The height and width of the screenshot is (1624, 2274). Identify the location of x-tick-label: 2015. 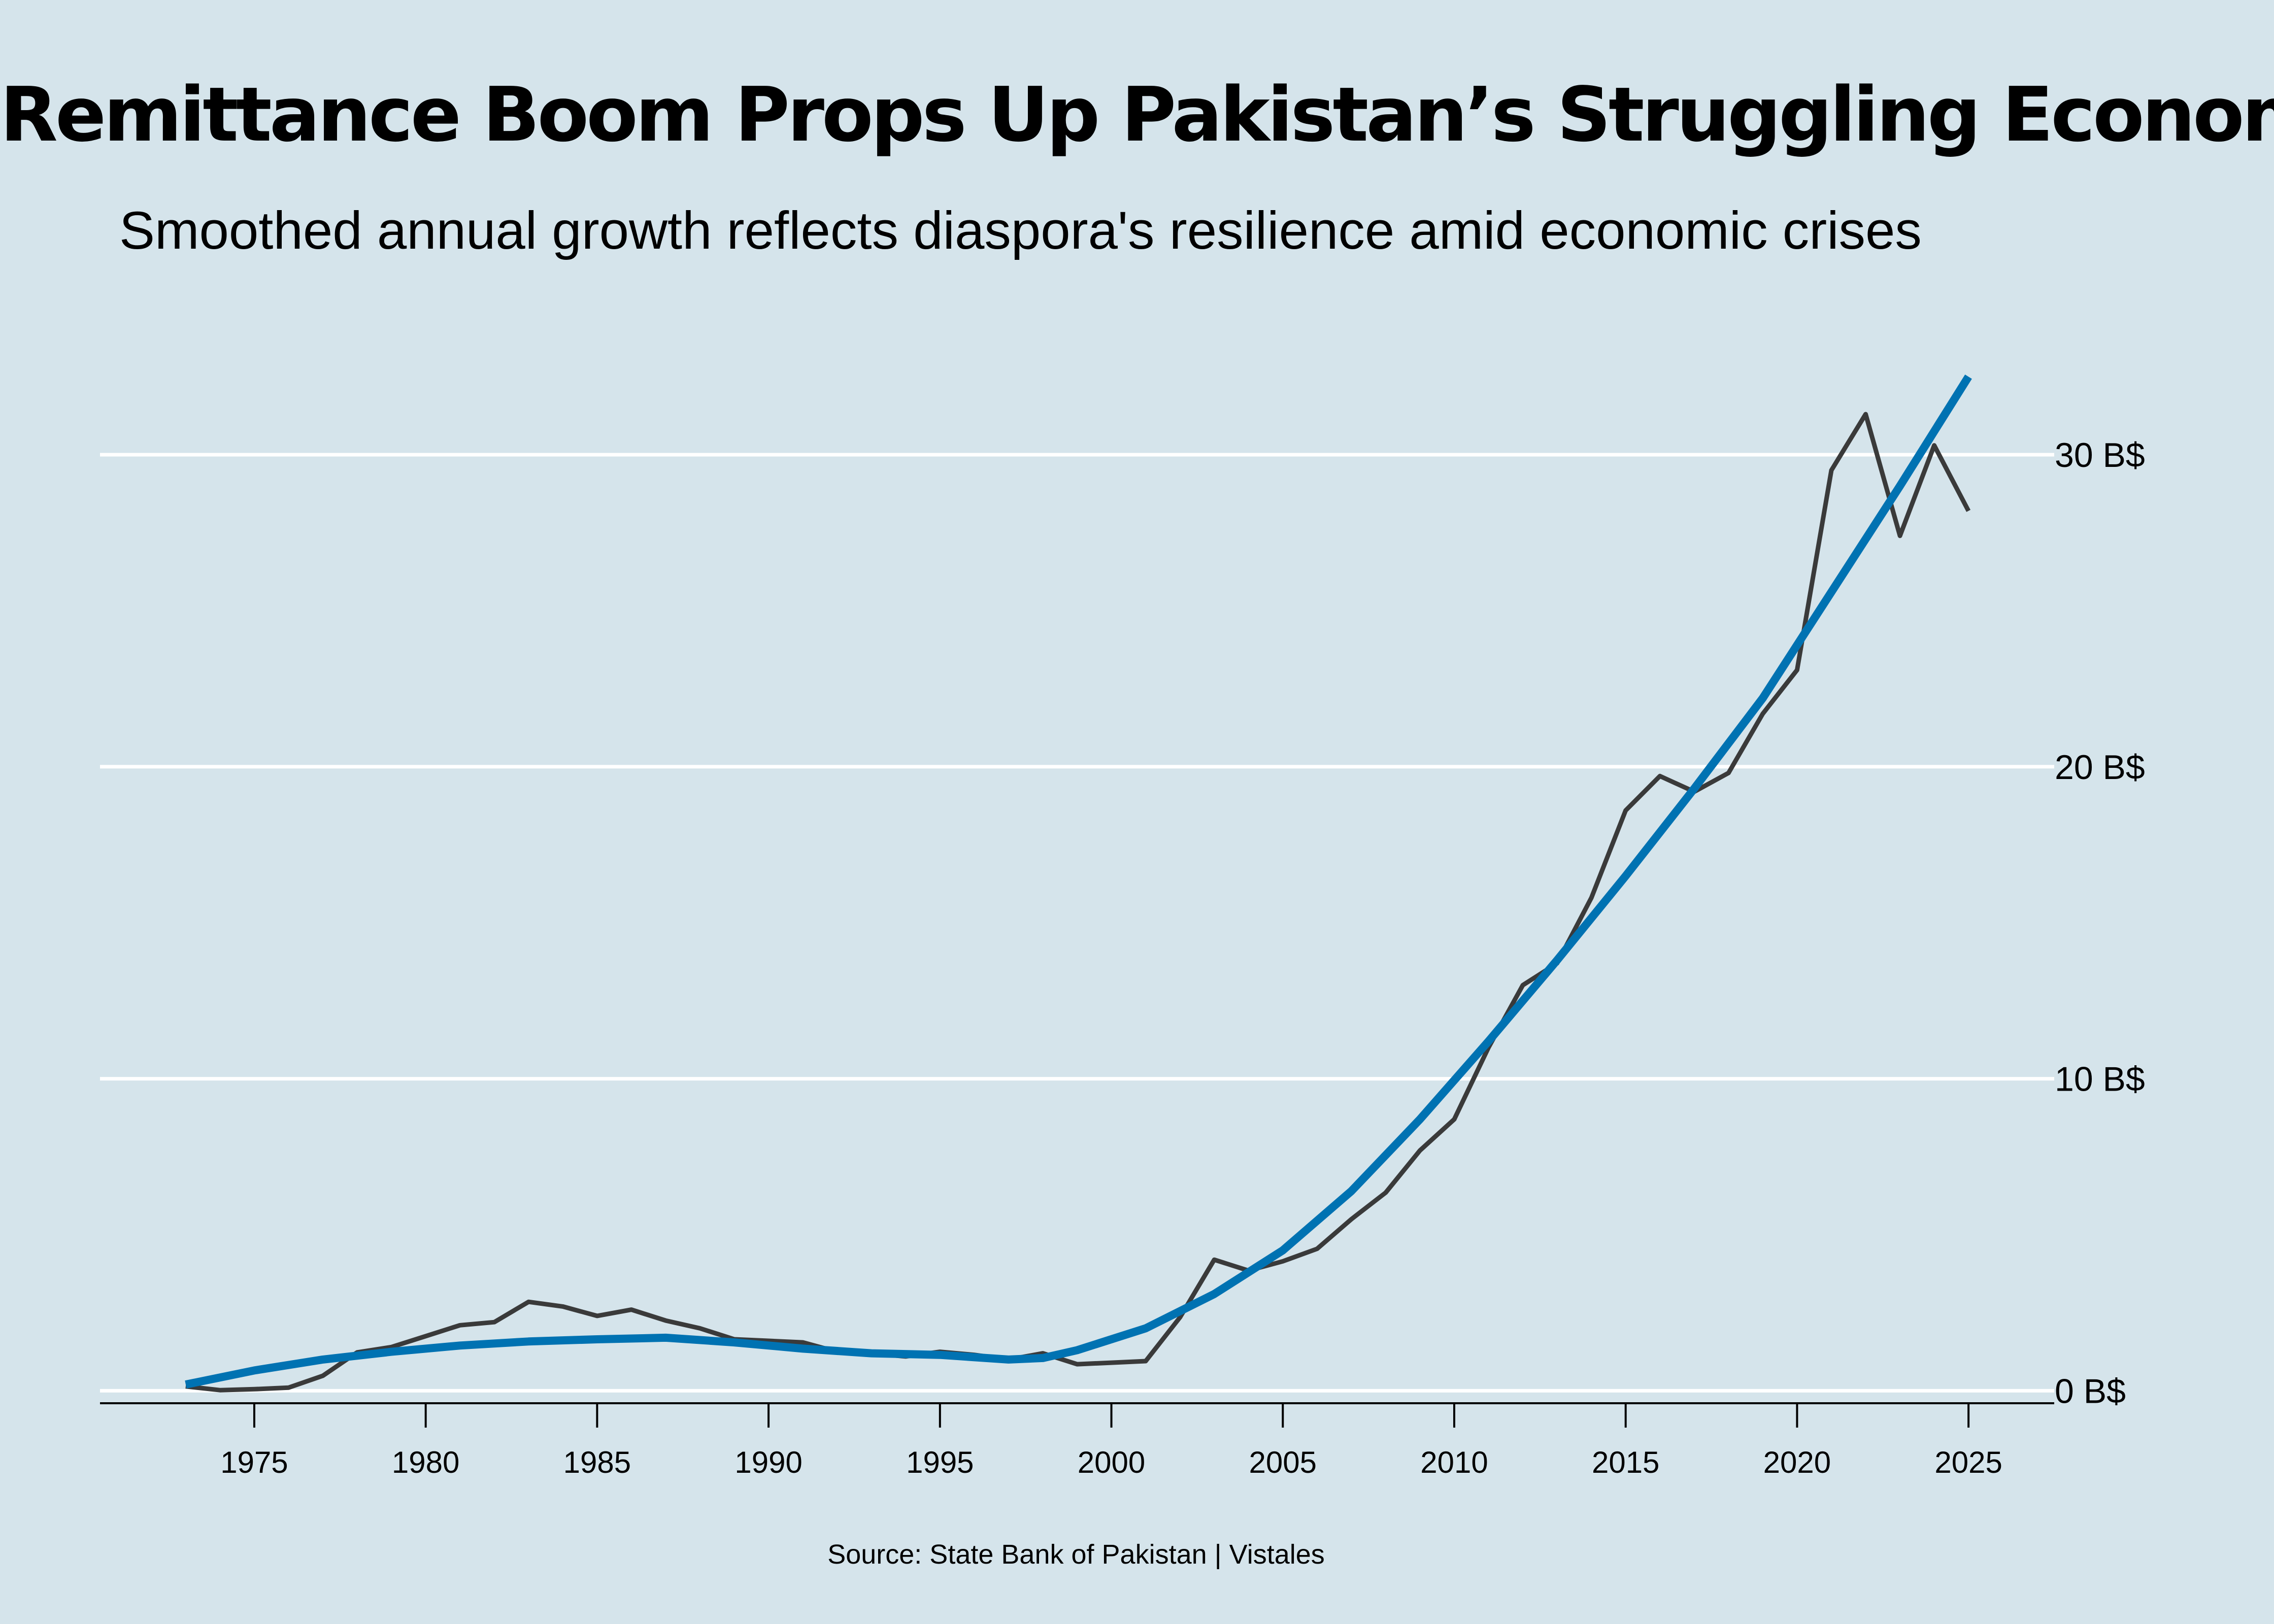
(1626, 1462).